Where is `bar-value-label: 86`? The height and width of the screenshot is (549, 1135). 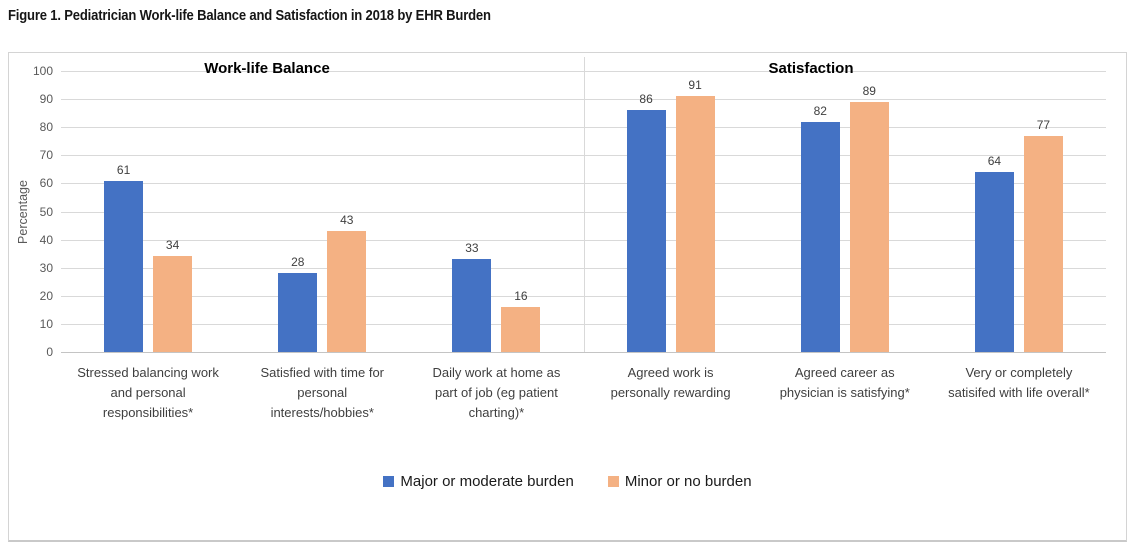
bar-value-label: 86 is located at coordinates (646, 99).